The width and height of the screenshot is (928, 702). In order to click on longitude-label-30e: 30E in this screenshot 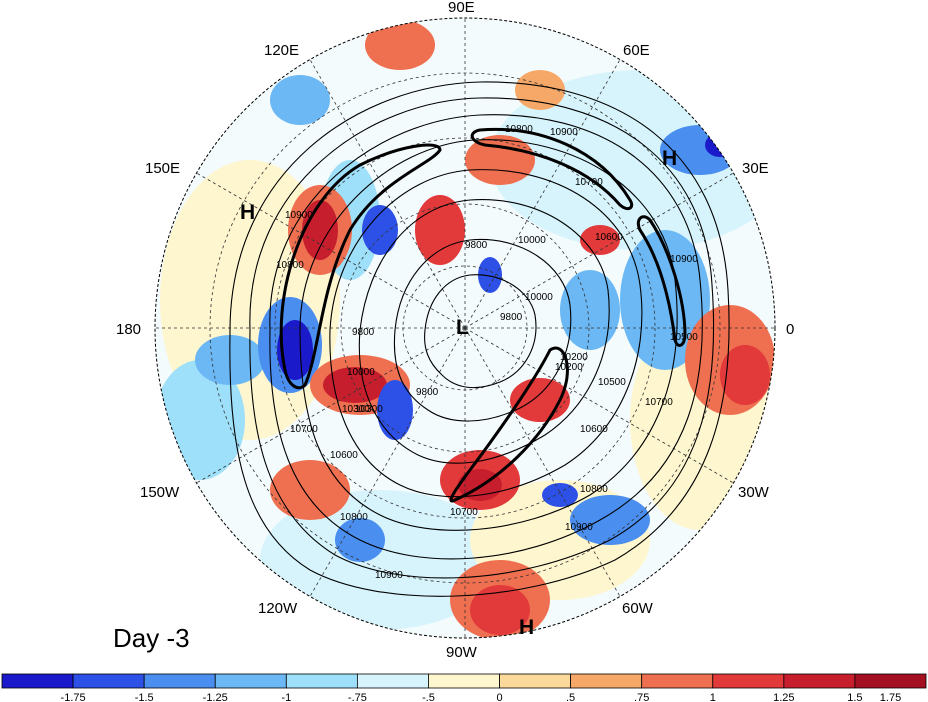, I will do `click(755, 168)`.